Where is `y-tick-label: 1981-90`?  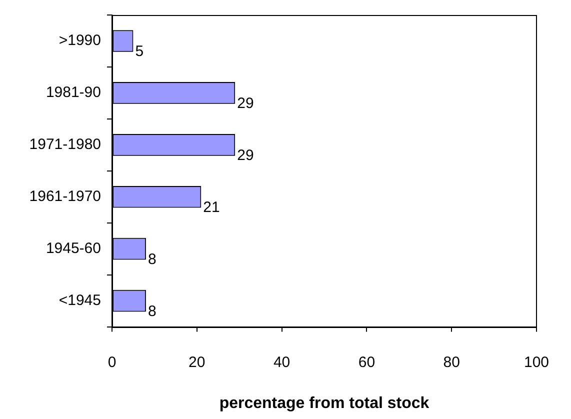
y-tick-label: 1981-90 is located at coordinates (73, 93).